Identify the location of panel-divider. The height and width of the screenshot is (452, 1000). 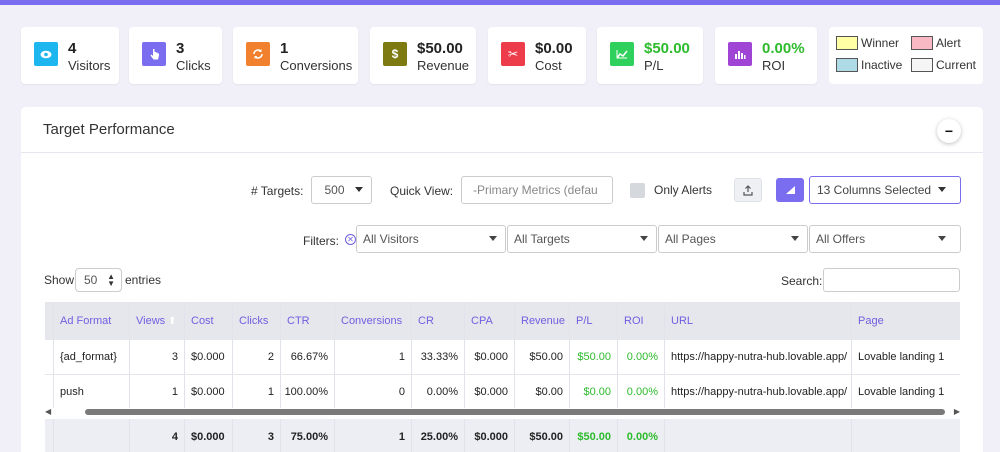
(502, 152).